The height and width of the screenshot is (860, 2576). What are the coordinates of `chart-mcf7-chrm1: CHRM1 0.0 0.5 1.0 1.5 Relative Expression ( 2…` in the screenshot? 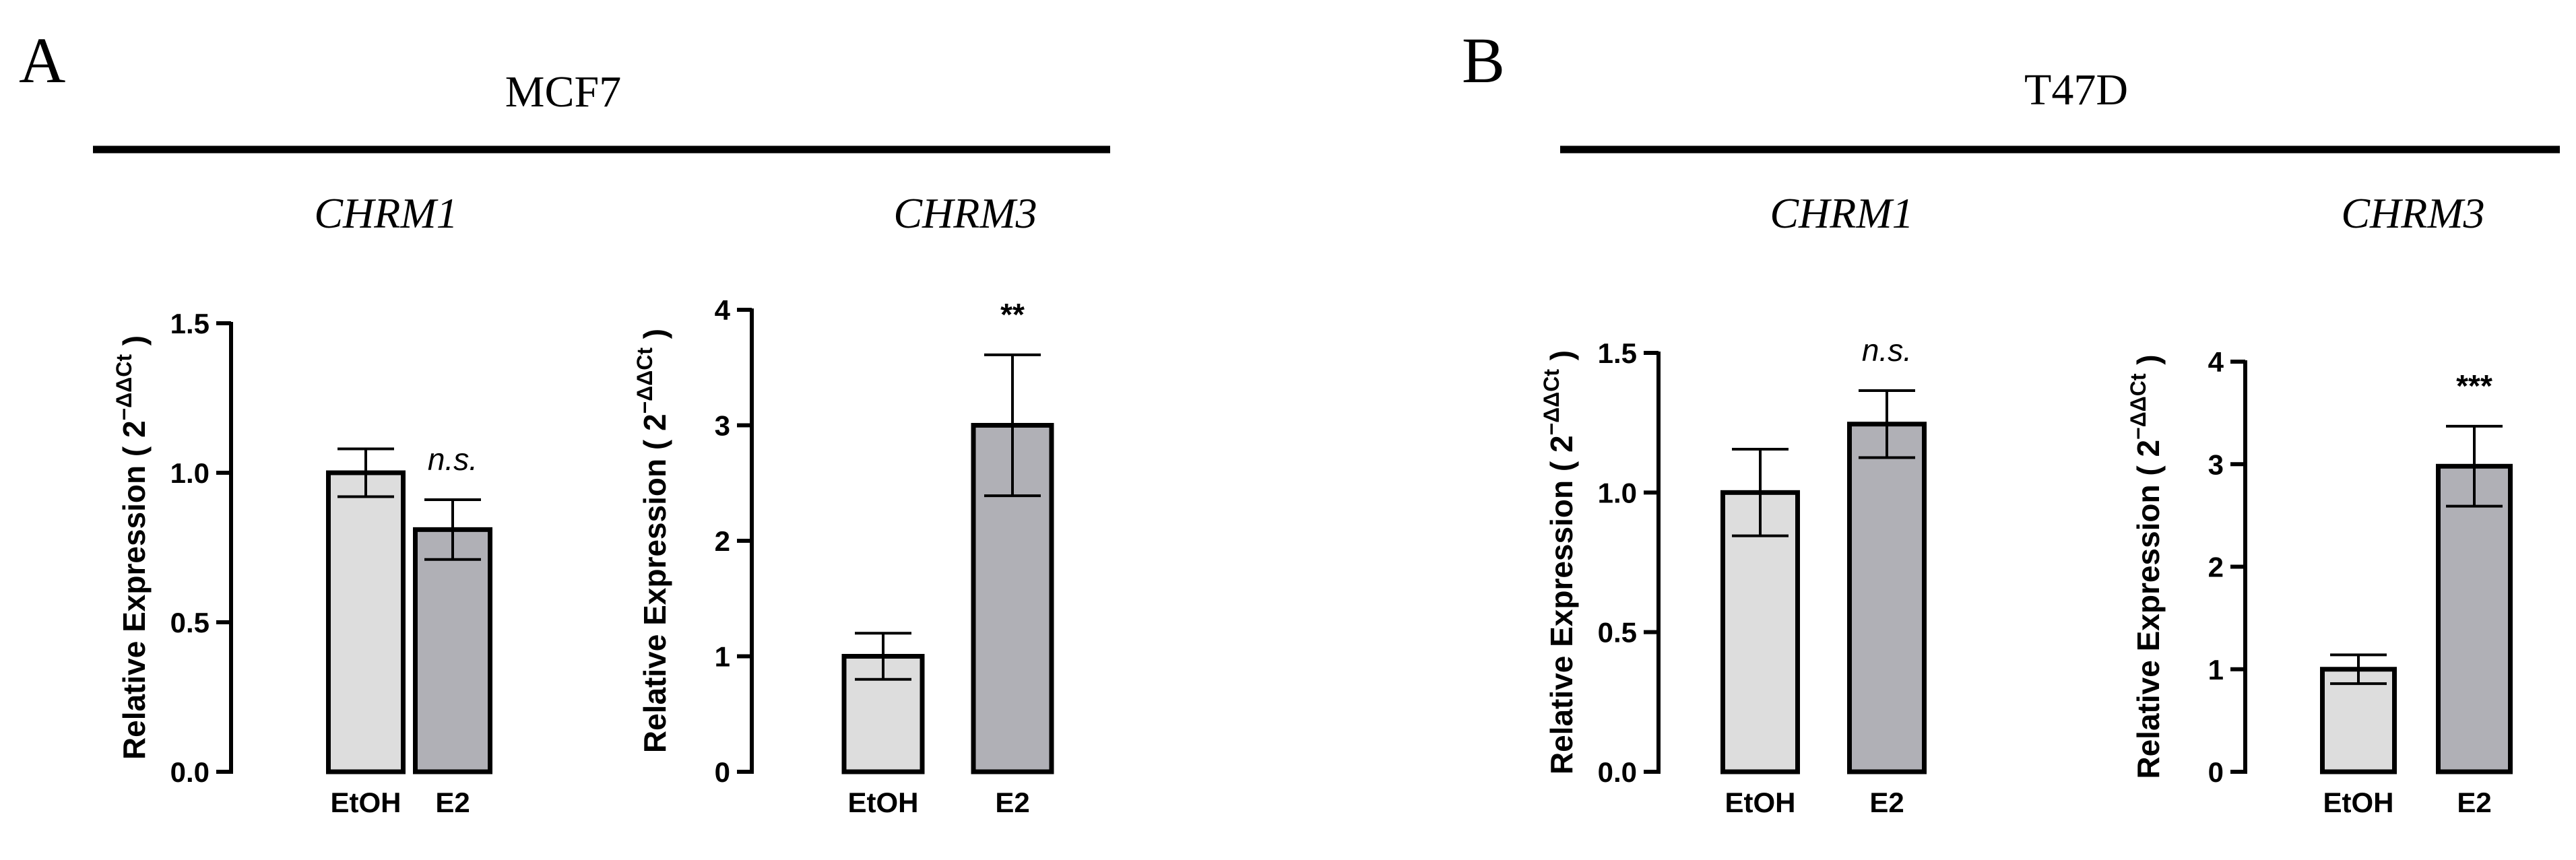 It's located at (302, 503).